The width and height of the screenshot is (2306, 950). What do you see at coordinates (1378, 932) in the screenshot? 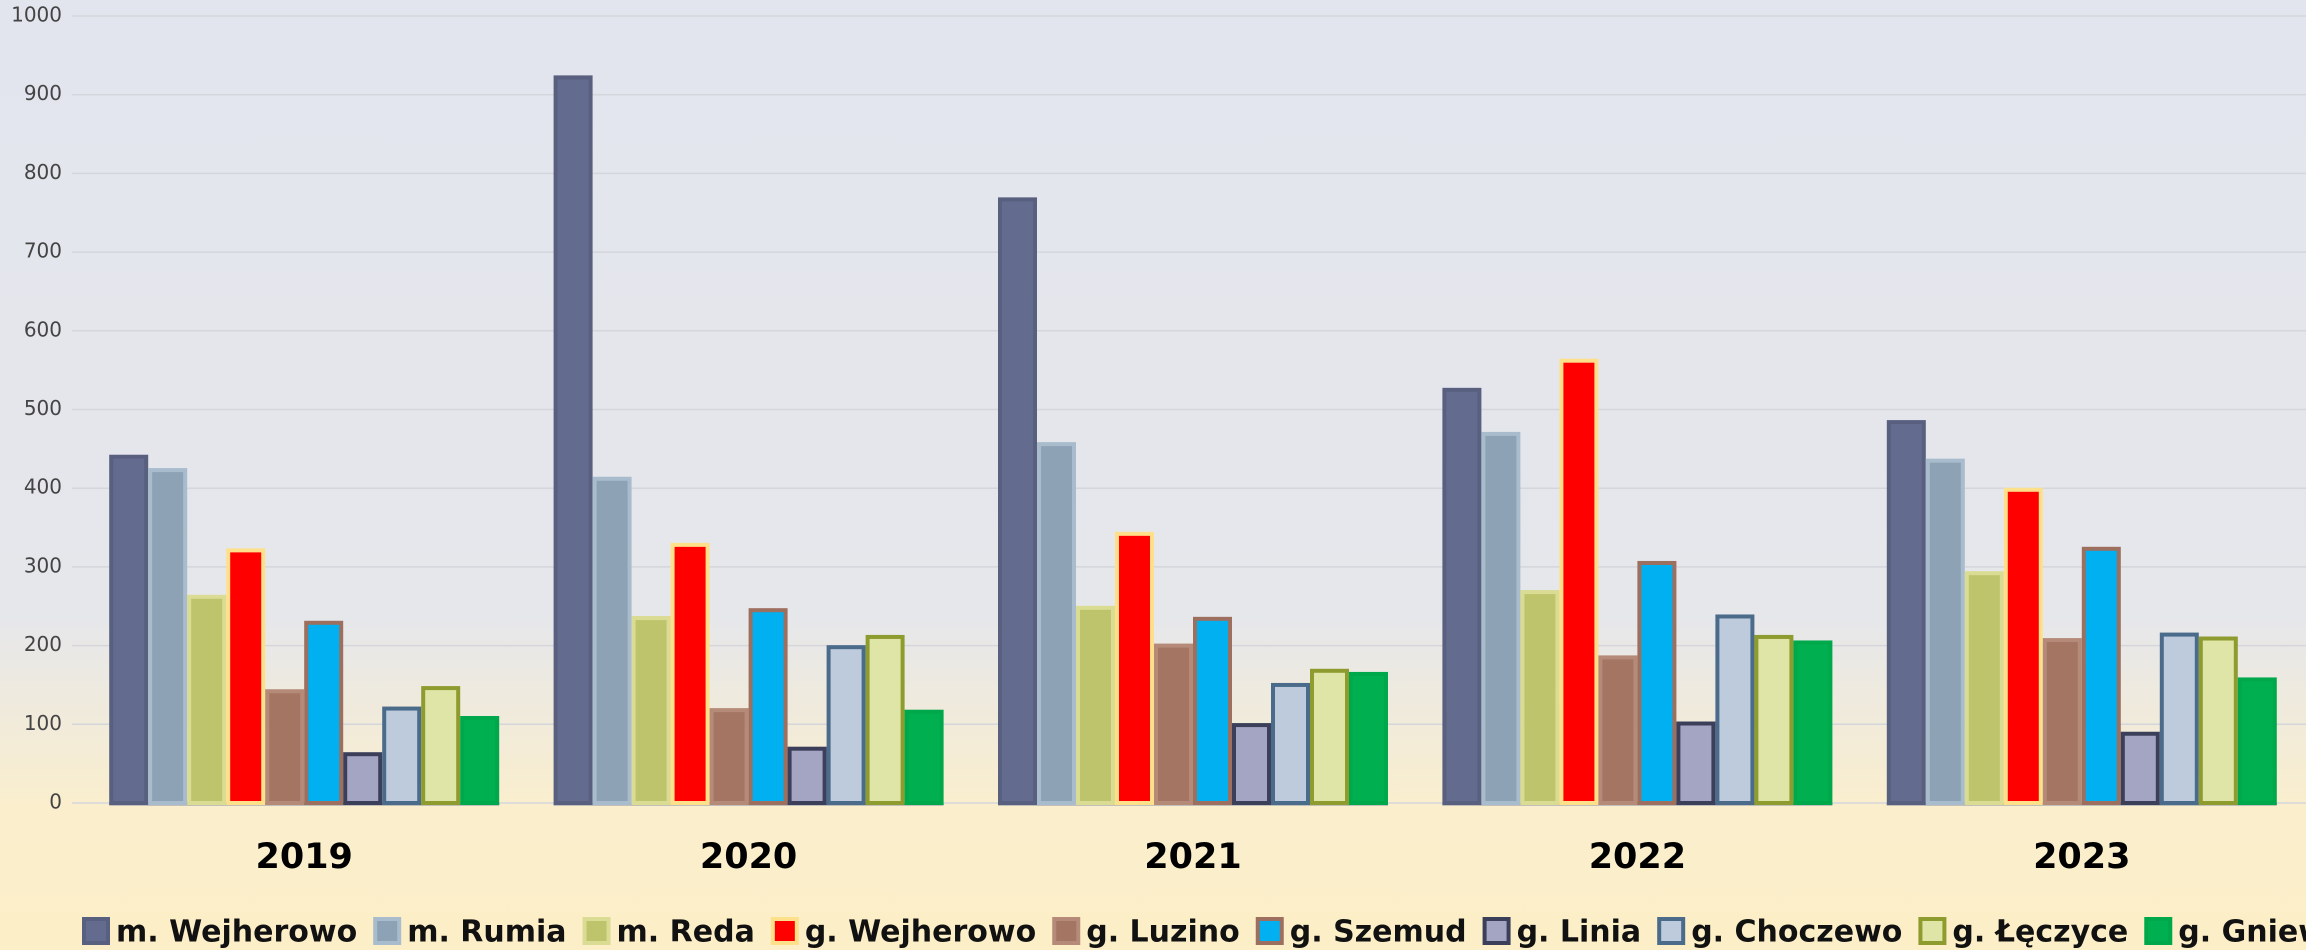
I see `legend-label: g. Szemud` at bounding box center [1378, 932].